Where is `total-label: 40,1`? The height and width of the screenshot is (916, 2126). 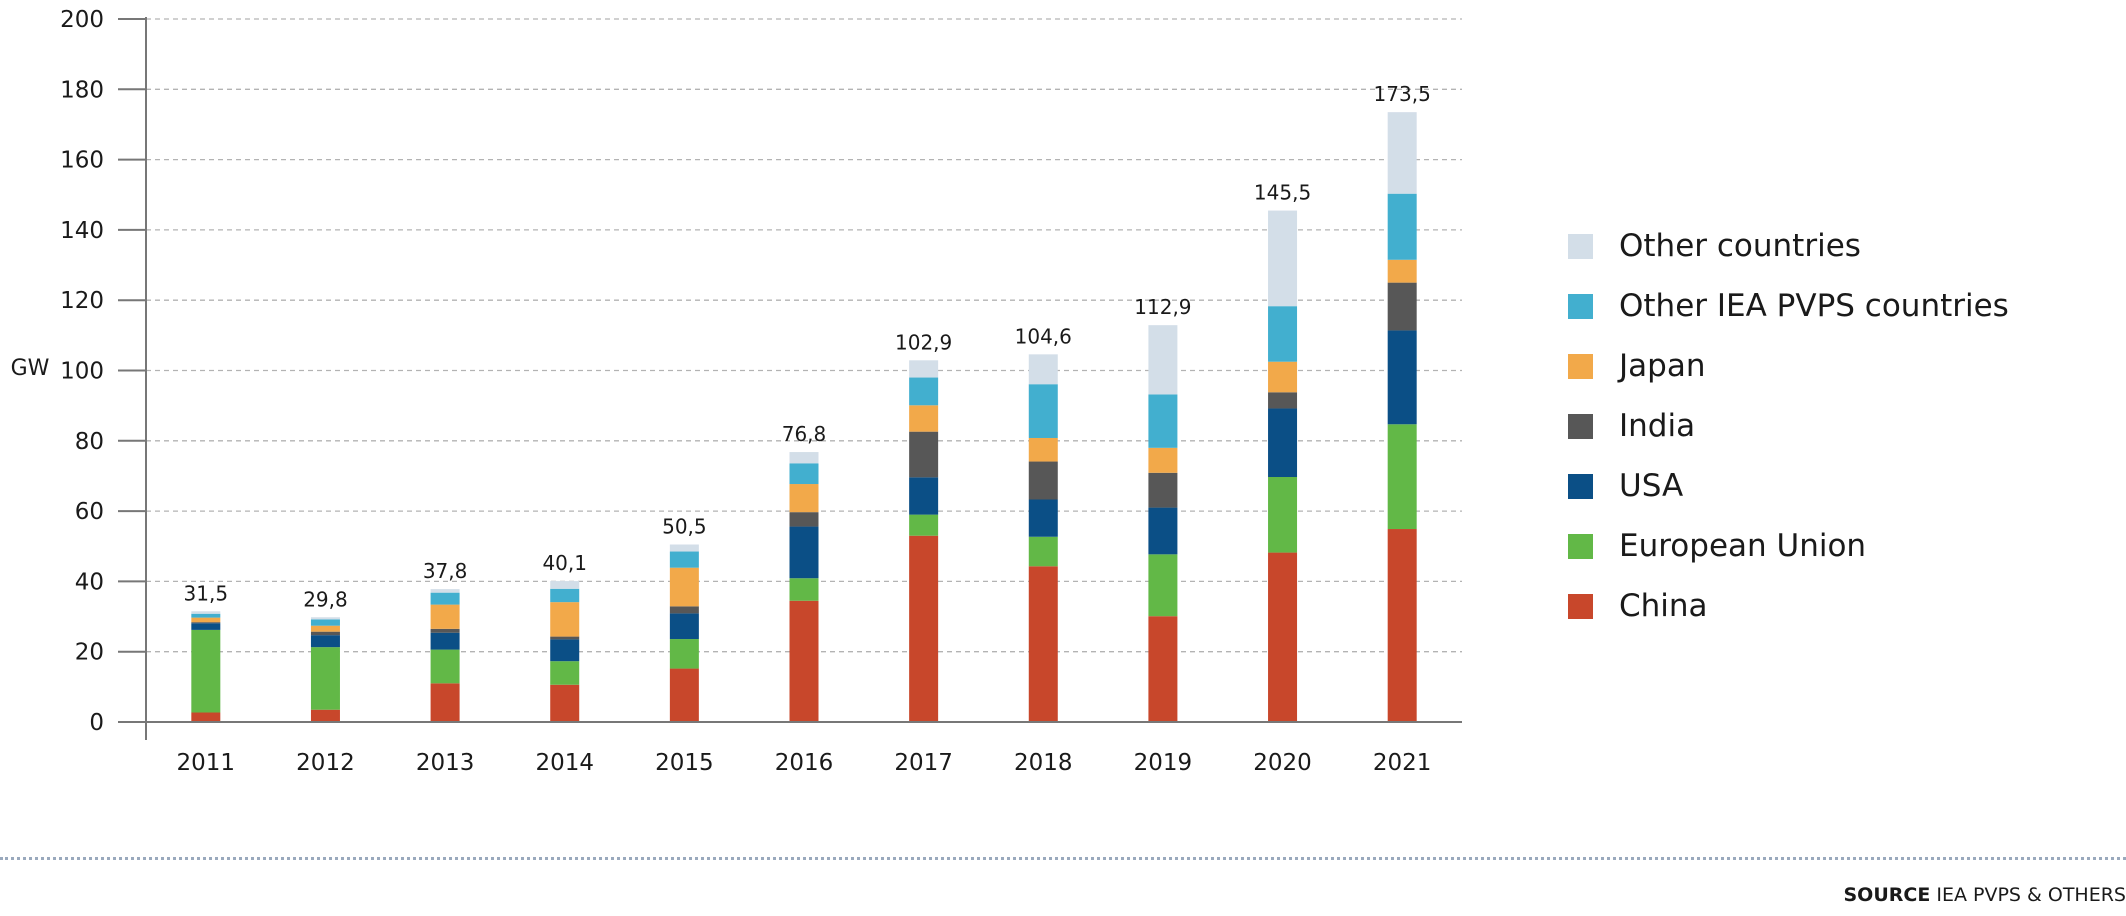 total-label: 40,1 is located at coordinates (564, 563).